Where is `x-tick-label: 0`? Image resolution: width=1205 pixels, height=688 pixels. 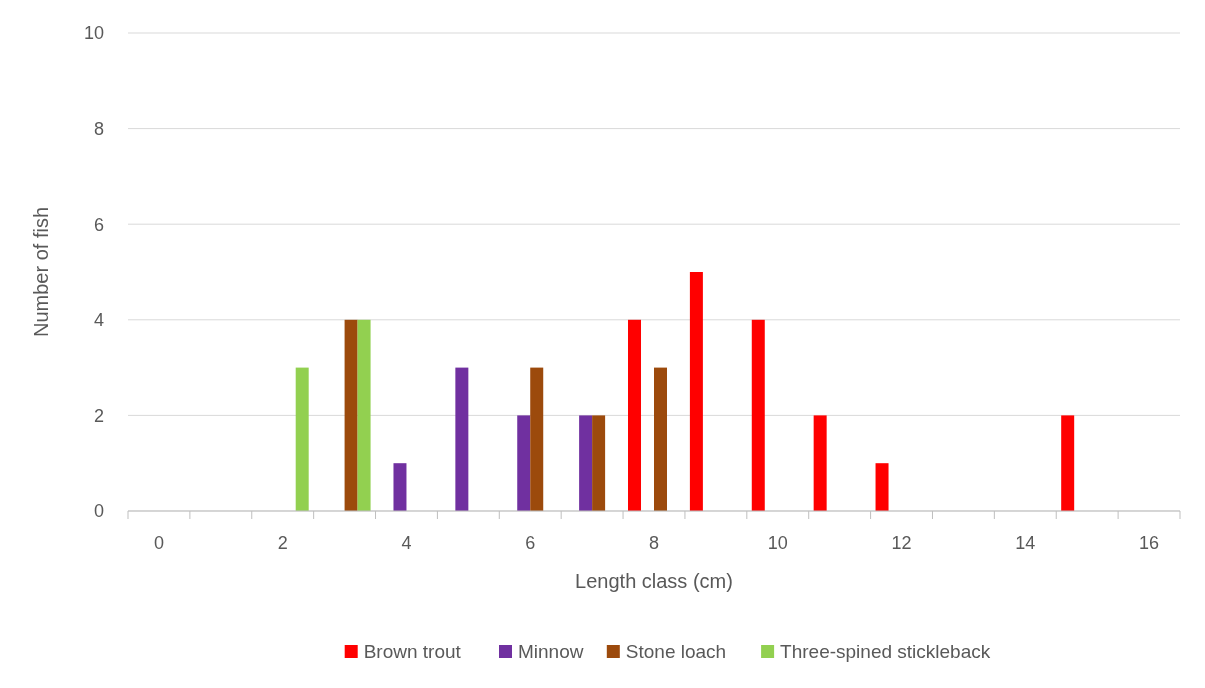 x-tick-label: 0 is located at coordinates (158, 543).